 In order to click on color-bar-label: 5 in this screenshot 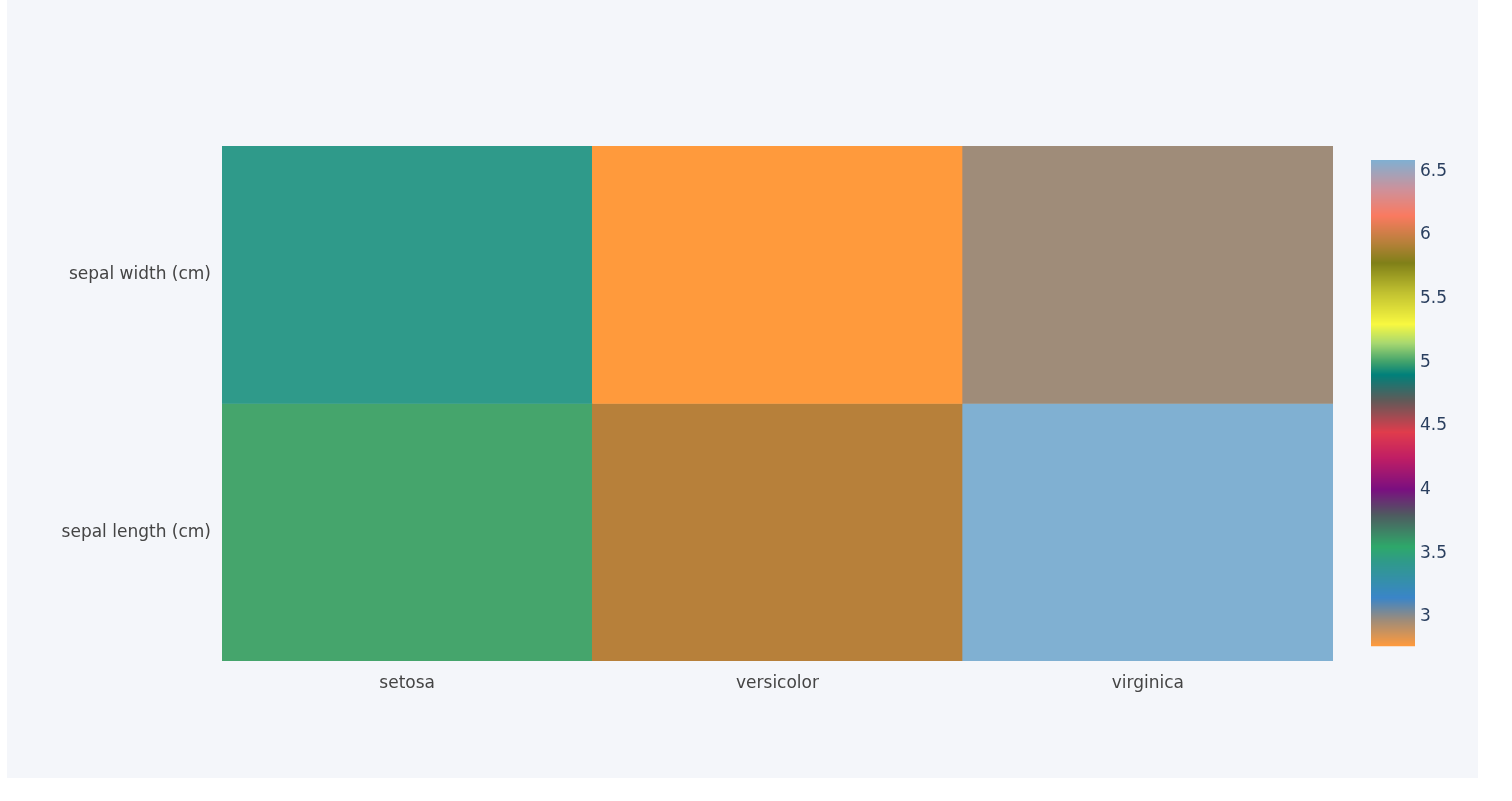, I will do `click(1425, 360)`.